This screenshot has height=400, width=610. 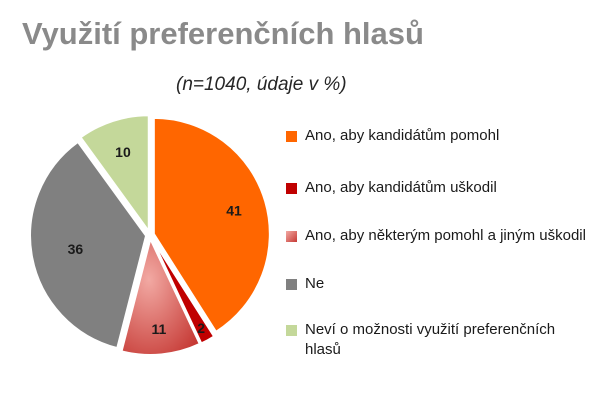 I want to click on slice-pomohl, so click(x=211, y=225).